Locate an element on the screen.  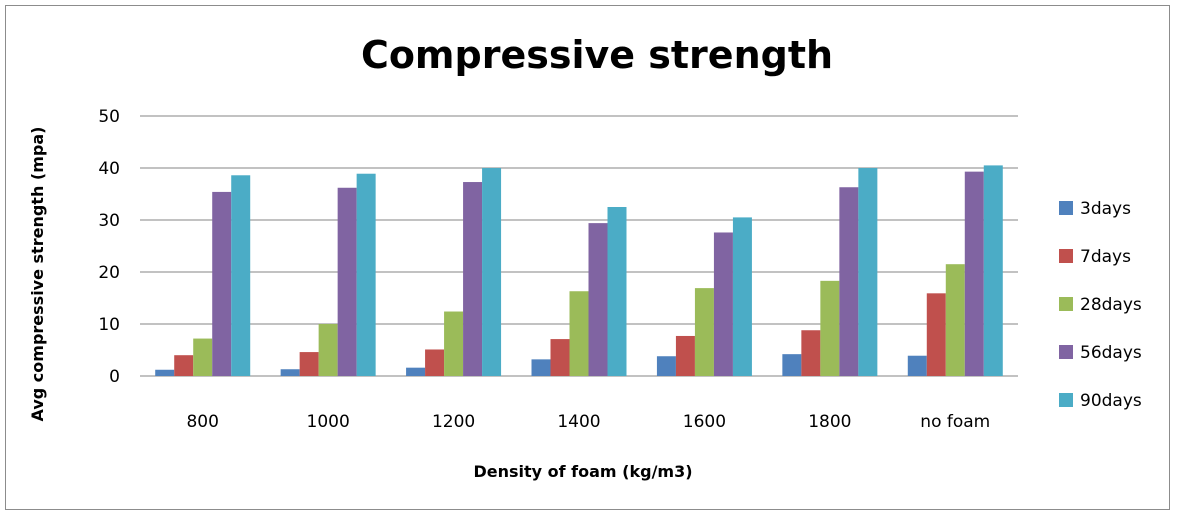
bar-56days-no-foam is located at coordinates (974, 273).